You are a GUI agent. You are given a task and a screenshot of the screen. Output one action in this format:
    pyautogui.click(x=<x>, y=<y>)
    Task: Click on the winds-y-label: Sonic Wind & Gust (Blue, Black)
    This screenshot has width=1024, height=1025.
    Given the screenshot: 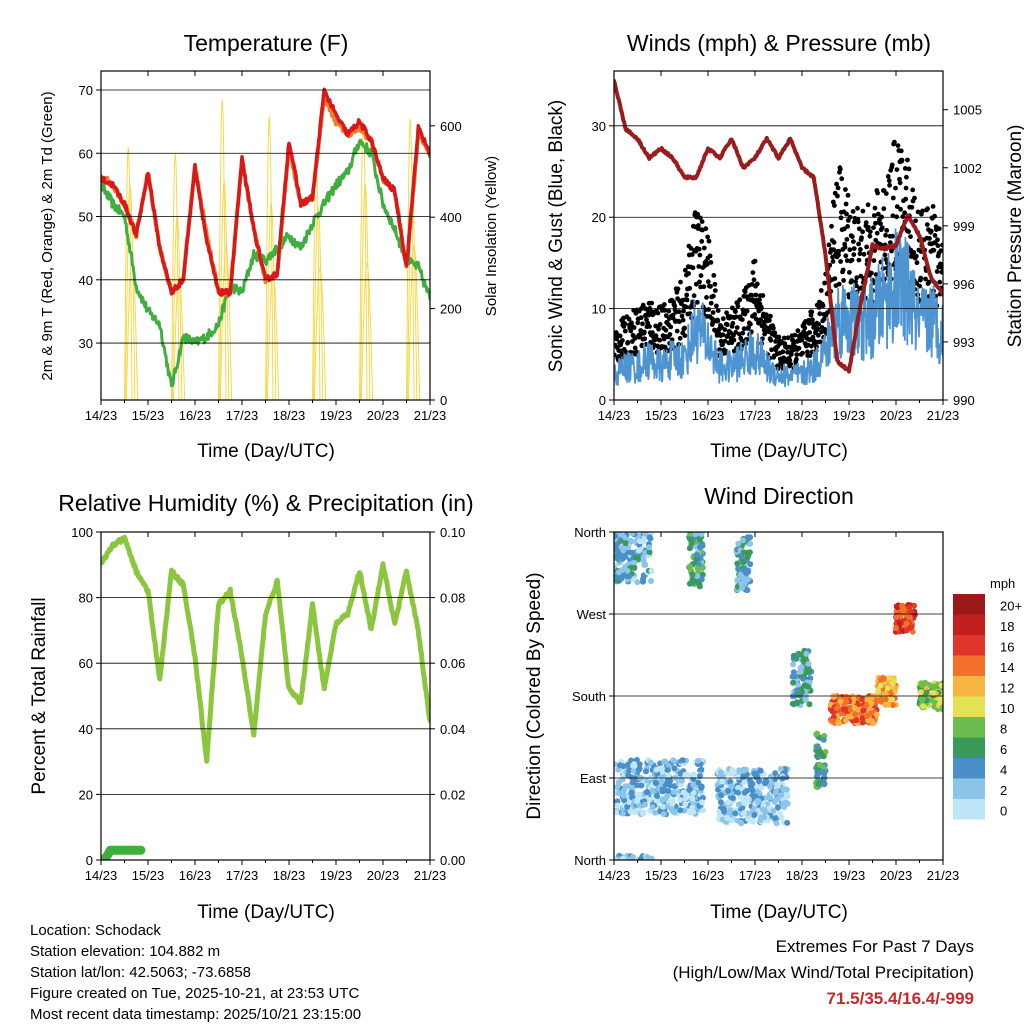 What is the action you would take?
    pyautogui.click(x=556, y=236)
    